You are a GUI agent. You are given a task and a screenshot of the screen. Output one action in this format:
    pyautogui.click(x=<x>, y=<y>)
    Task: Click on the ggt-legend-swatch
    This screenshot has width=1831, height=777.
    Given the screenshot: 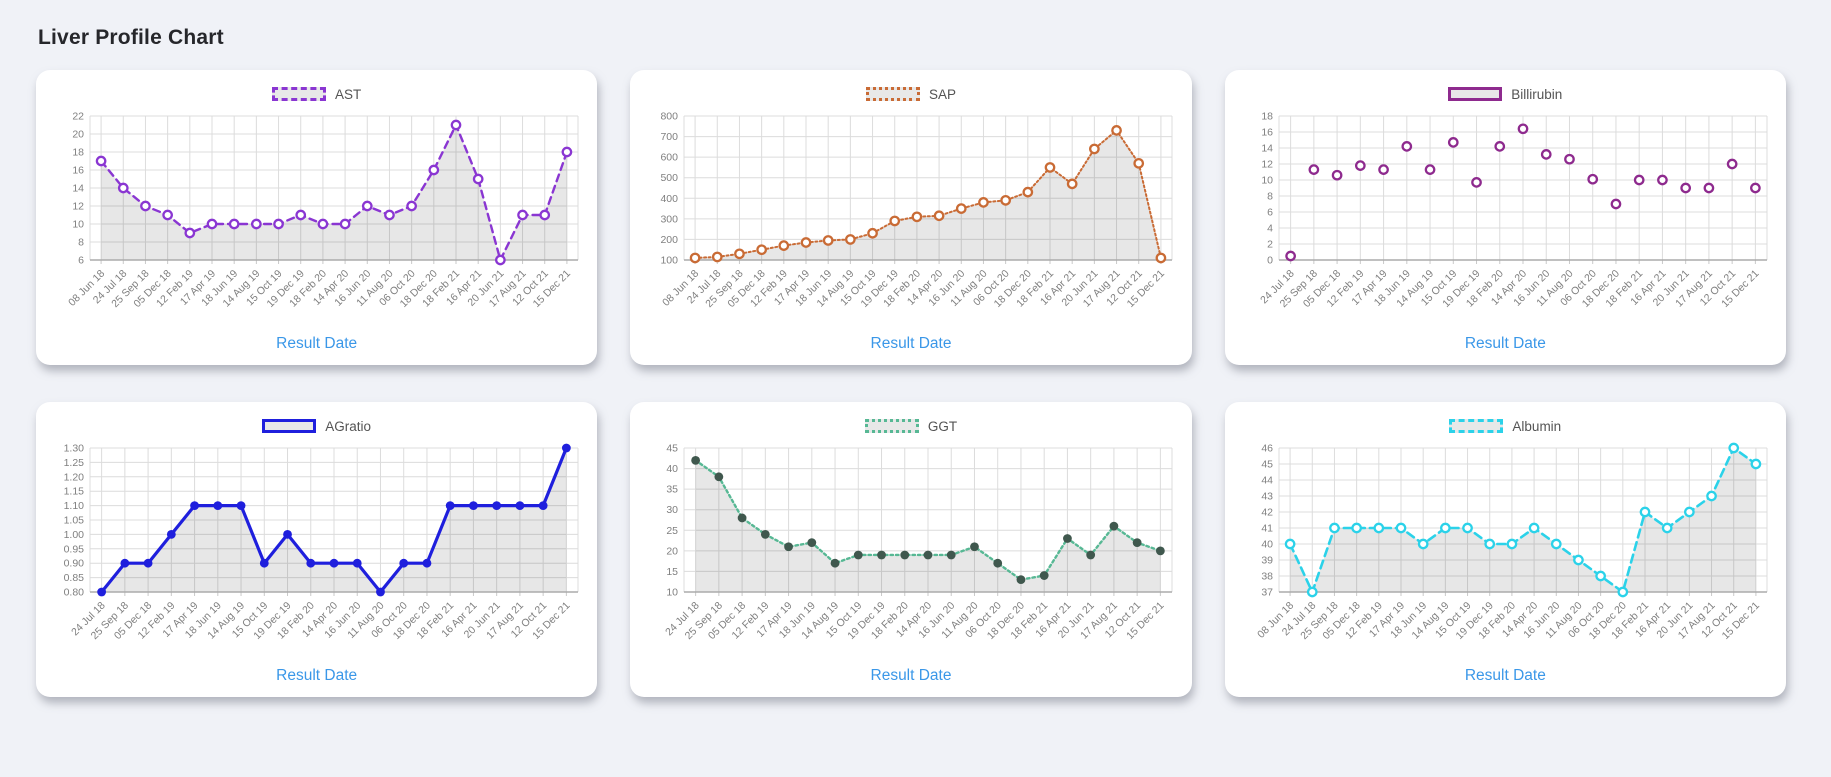 What is the action you would take?
    pyautogui.click(x=891, y=426)
    